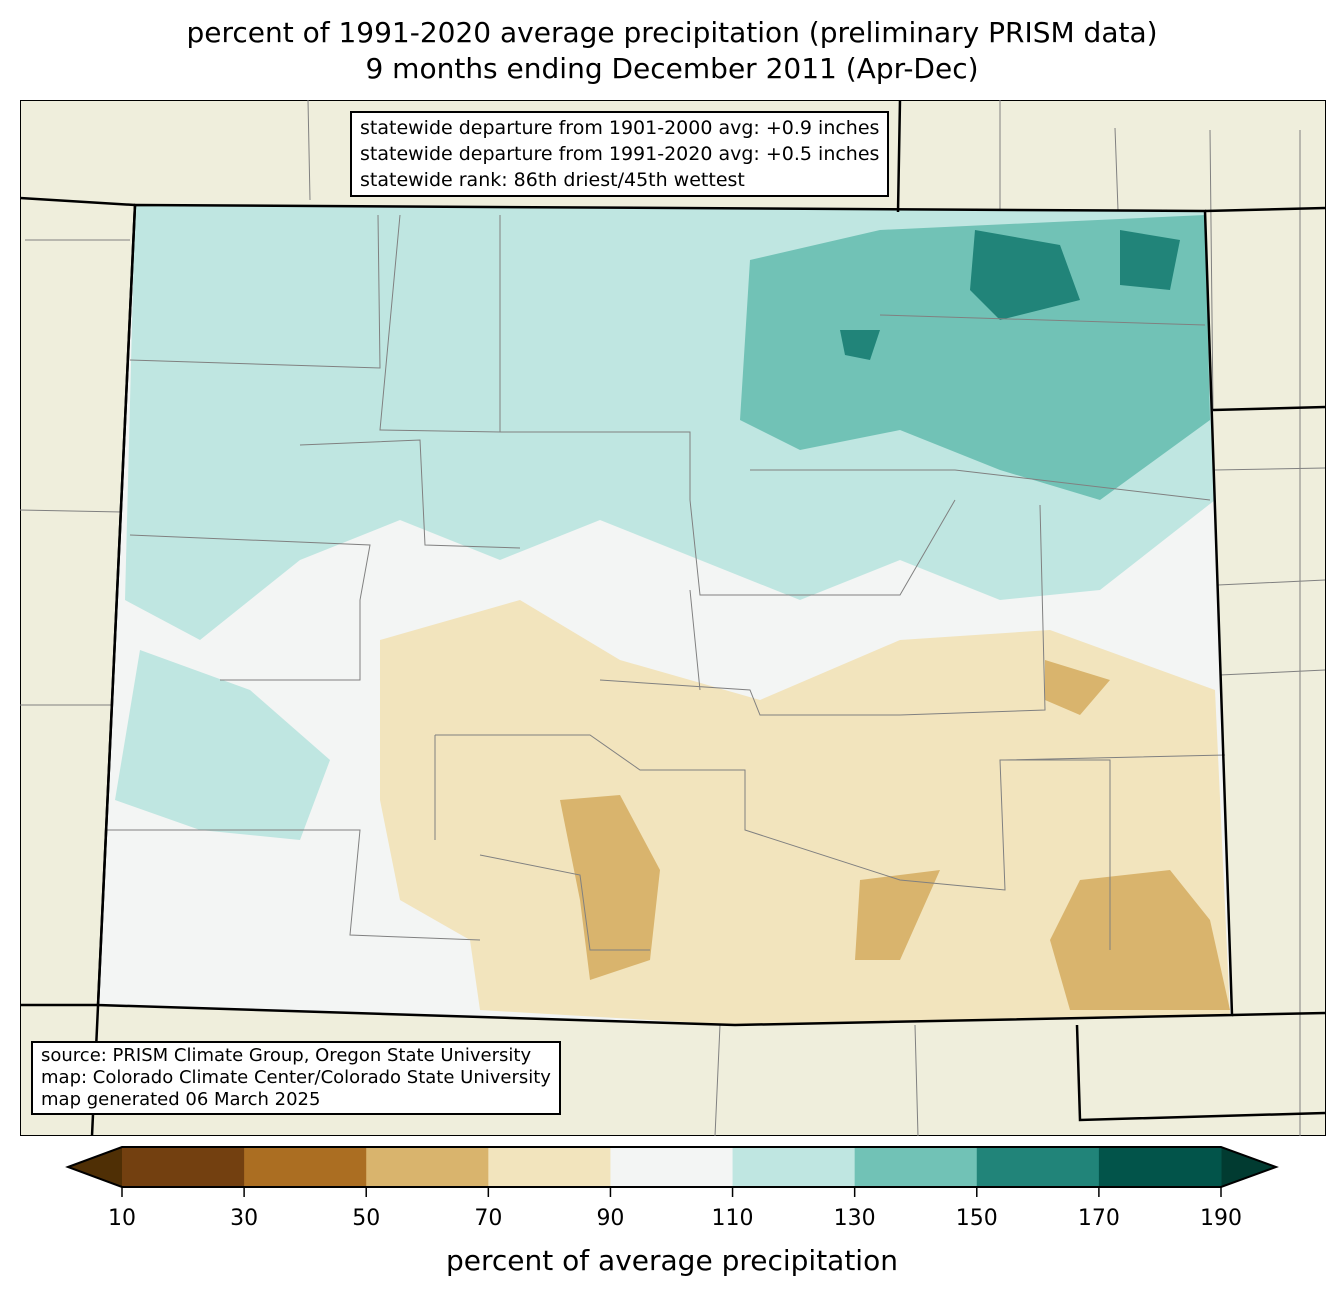 The image size is (1344, 1299). What do you see at coordinates (1098, 1218) in the screenshot?
I see `colorbar-tick-label: 170` at bounding box center [1098, 1218].